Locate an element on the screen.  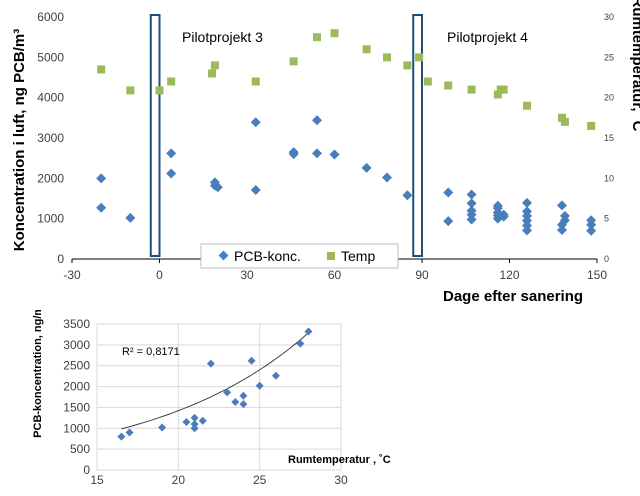
trend-curve is located at coordinates (215, 381).